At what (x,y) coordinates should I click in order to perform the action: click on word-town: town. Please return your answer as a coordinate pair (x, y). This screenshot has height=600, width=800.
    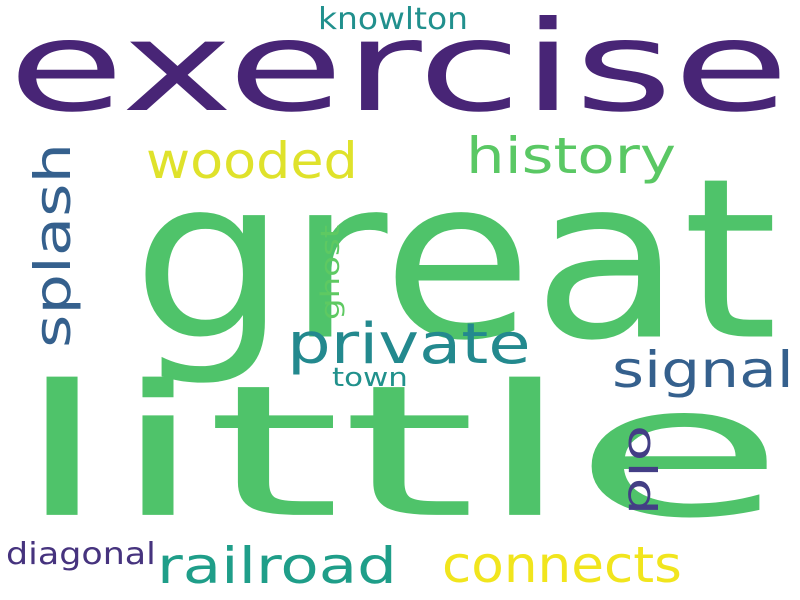
    Looking at the image, I should click on (370, 377).